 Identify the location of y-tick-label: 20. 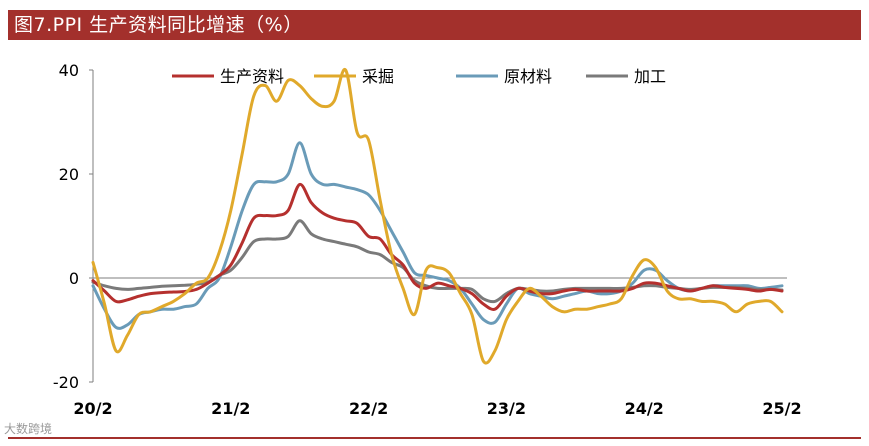
(69, 174).